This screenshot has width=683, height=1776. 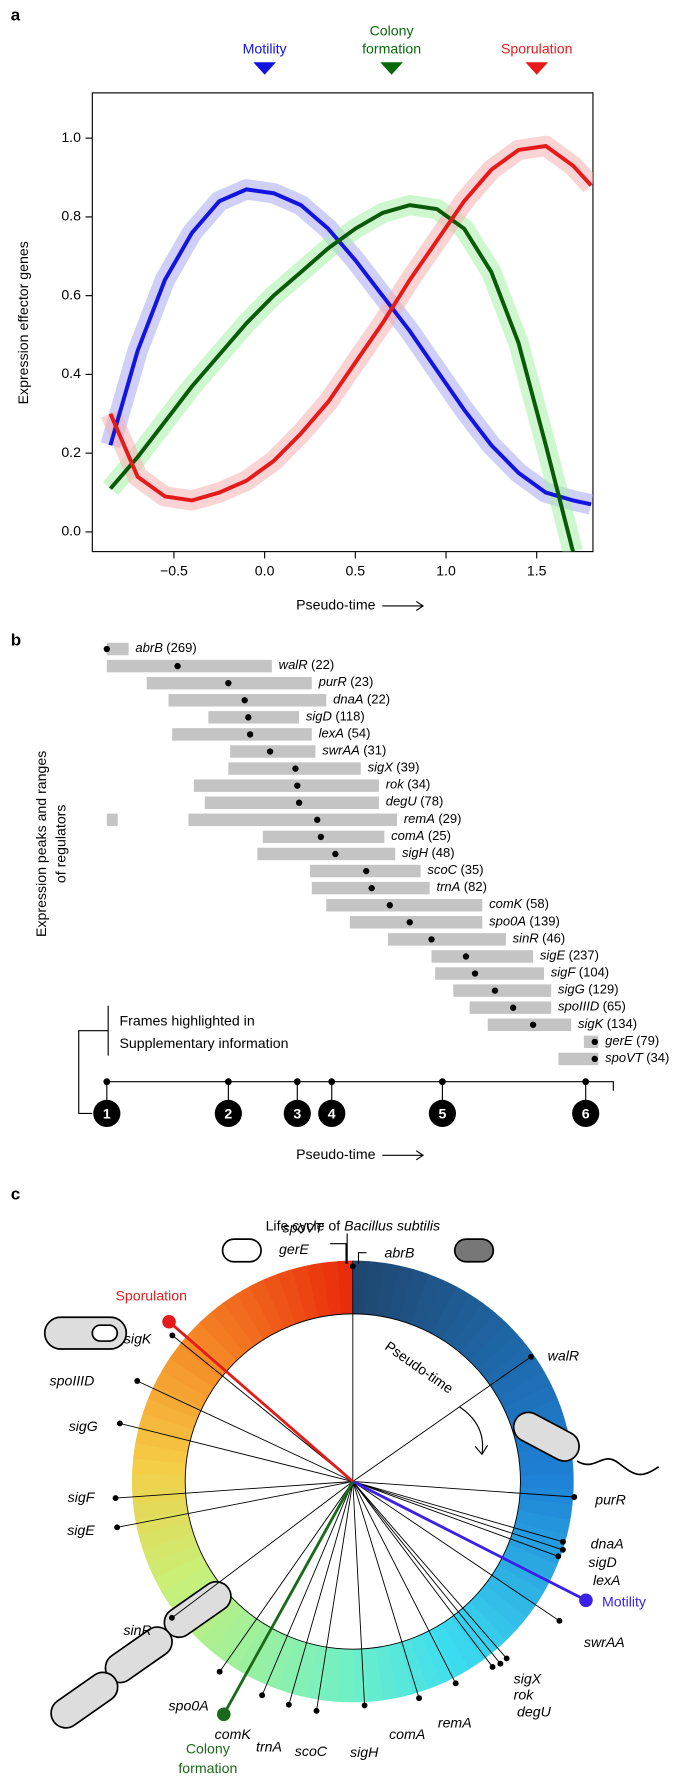 I want to click on gene-label: scoC, so click(x=311, y=1751).